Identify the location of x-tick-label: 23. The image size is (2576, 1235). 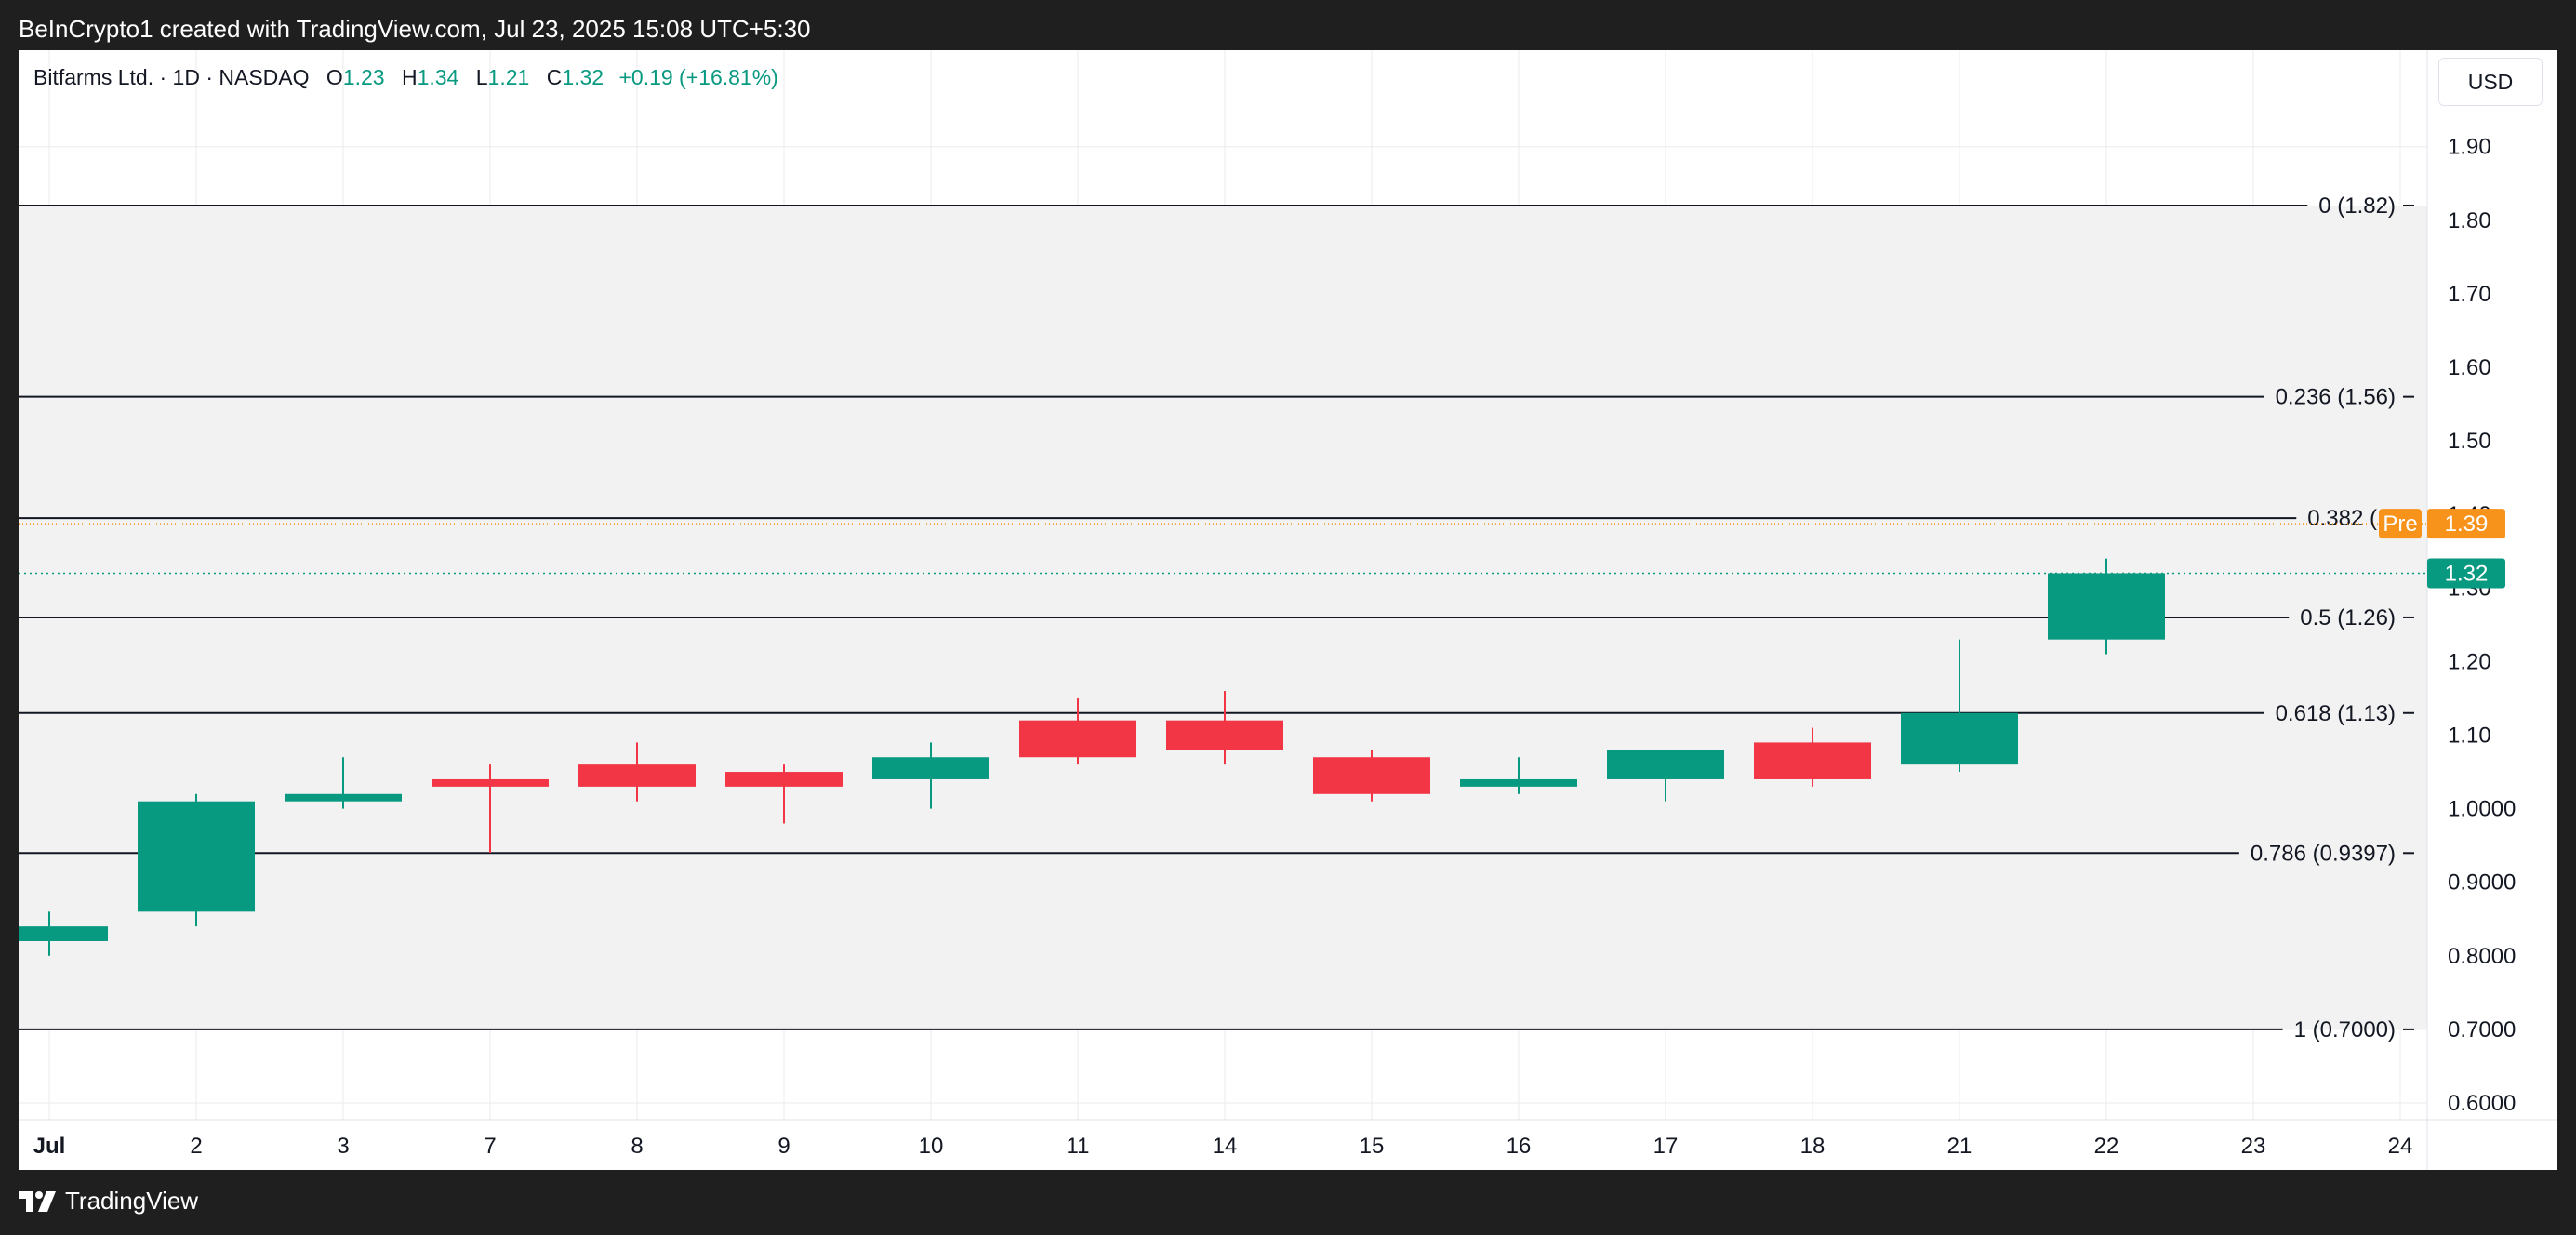
(2253, 1146).